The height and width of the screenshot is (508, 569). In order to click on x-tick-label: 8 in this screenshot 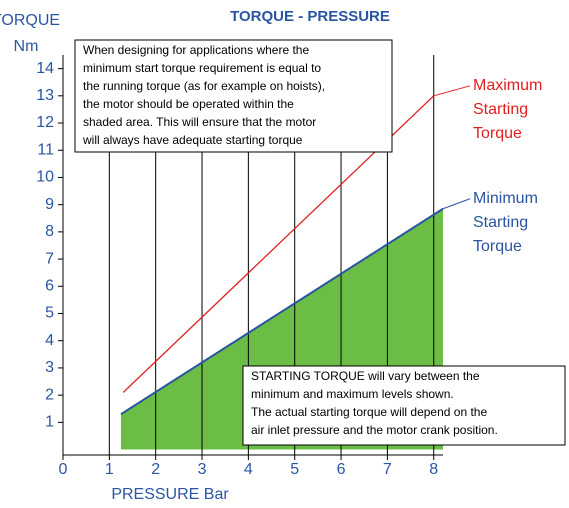, I will do `click(433, 469)`.